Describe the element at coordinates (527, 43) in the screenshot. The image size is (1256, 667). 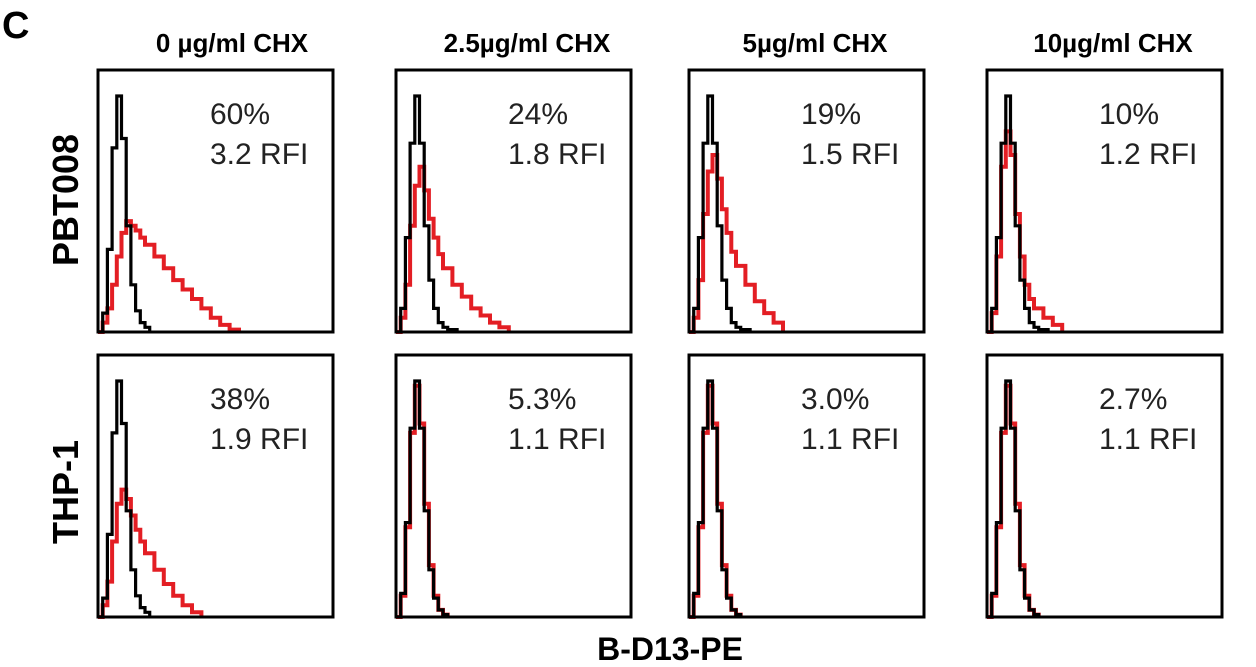
I see `column-header-1: 2.5µg/ml CHX` at that location.